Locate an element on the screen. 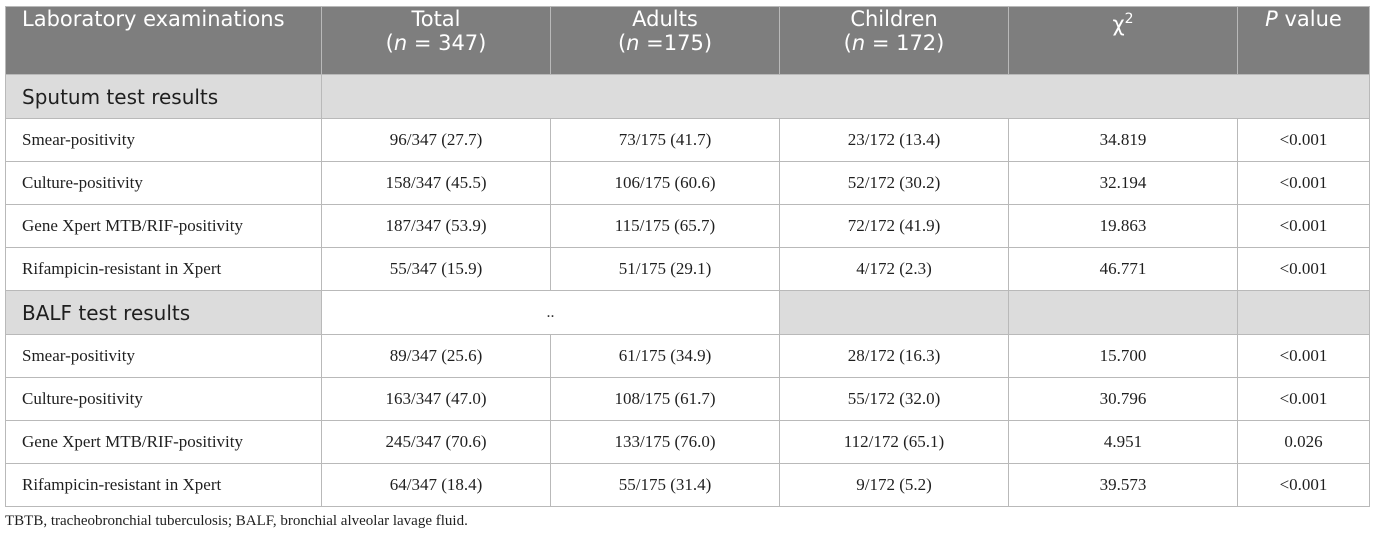 The width and height of the screenshot is (1375, 537). cell-children: 4/172 (2.3) is located at coordinates (894, 269).